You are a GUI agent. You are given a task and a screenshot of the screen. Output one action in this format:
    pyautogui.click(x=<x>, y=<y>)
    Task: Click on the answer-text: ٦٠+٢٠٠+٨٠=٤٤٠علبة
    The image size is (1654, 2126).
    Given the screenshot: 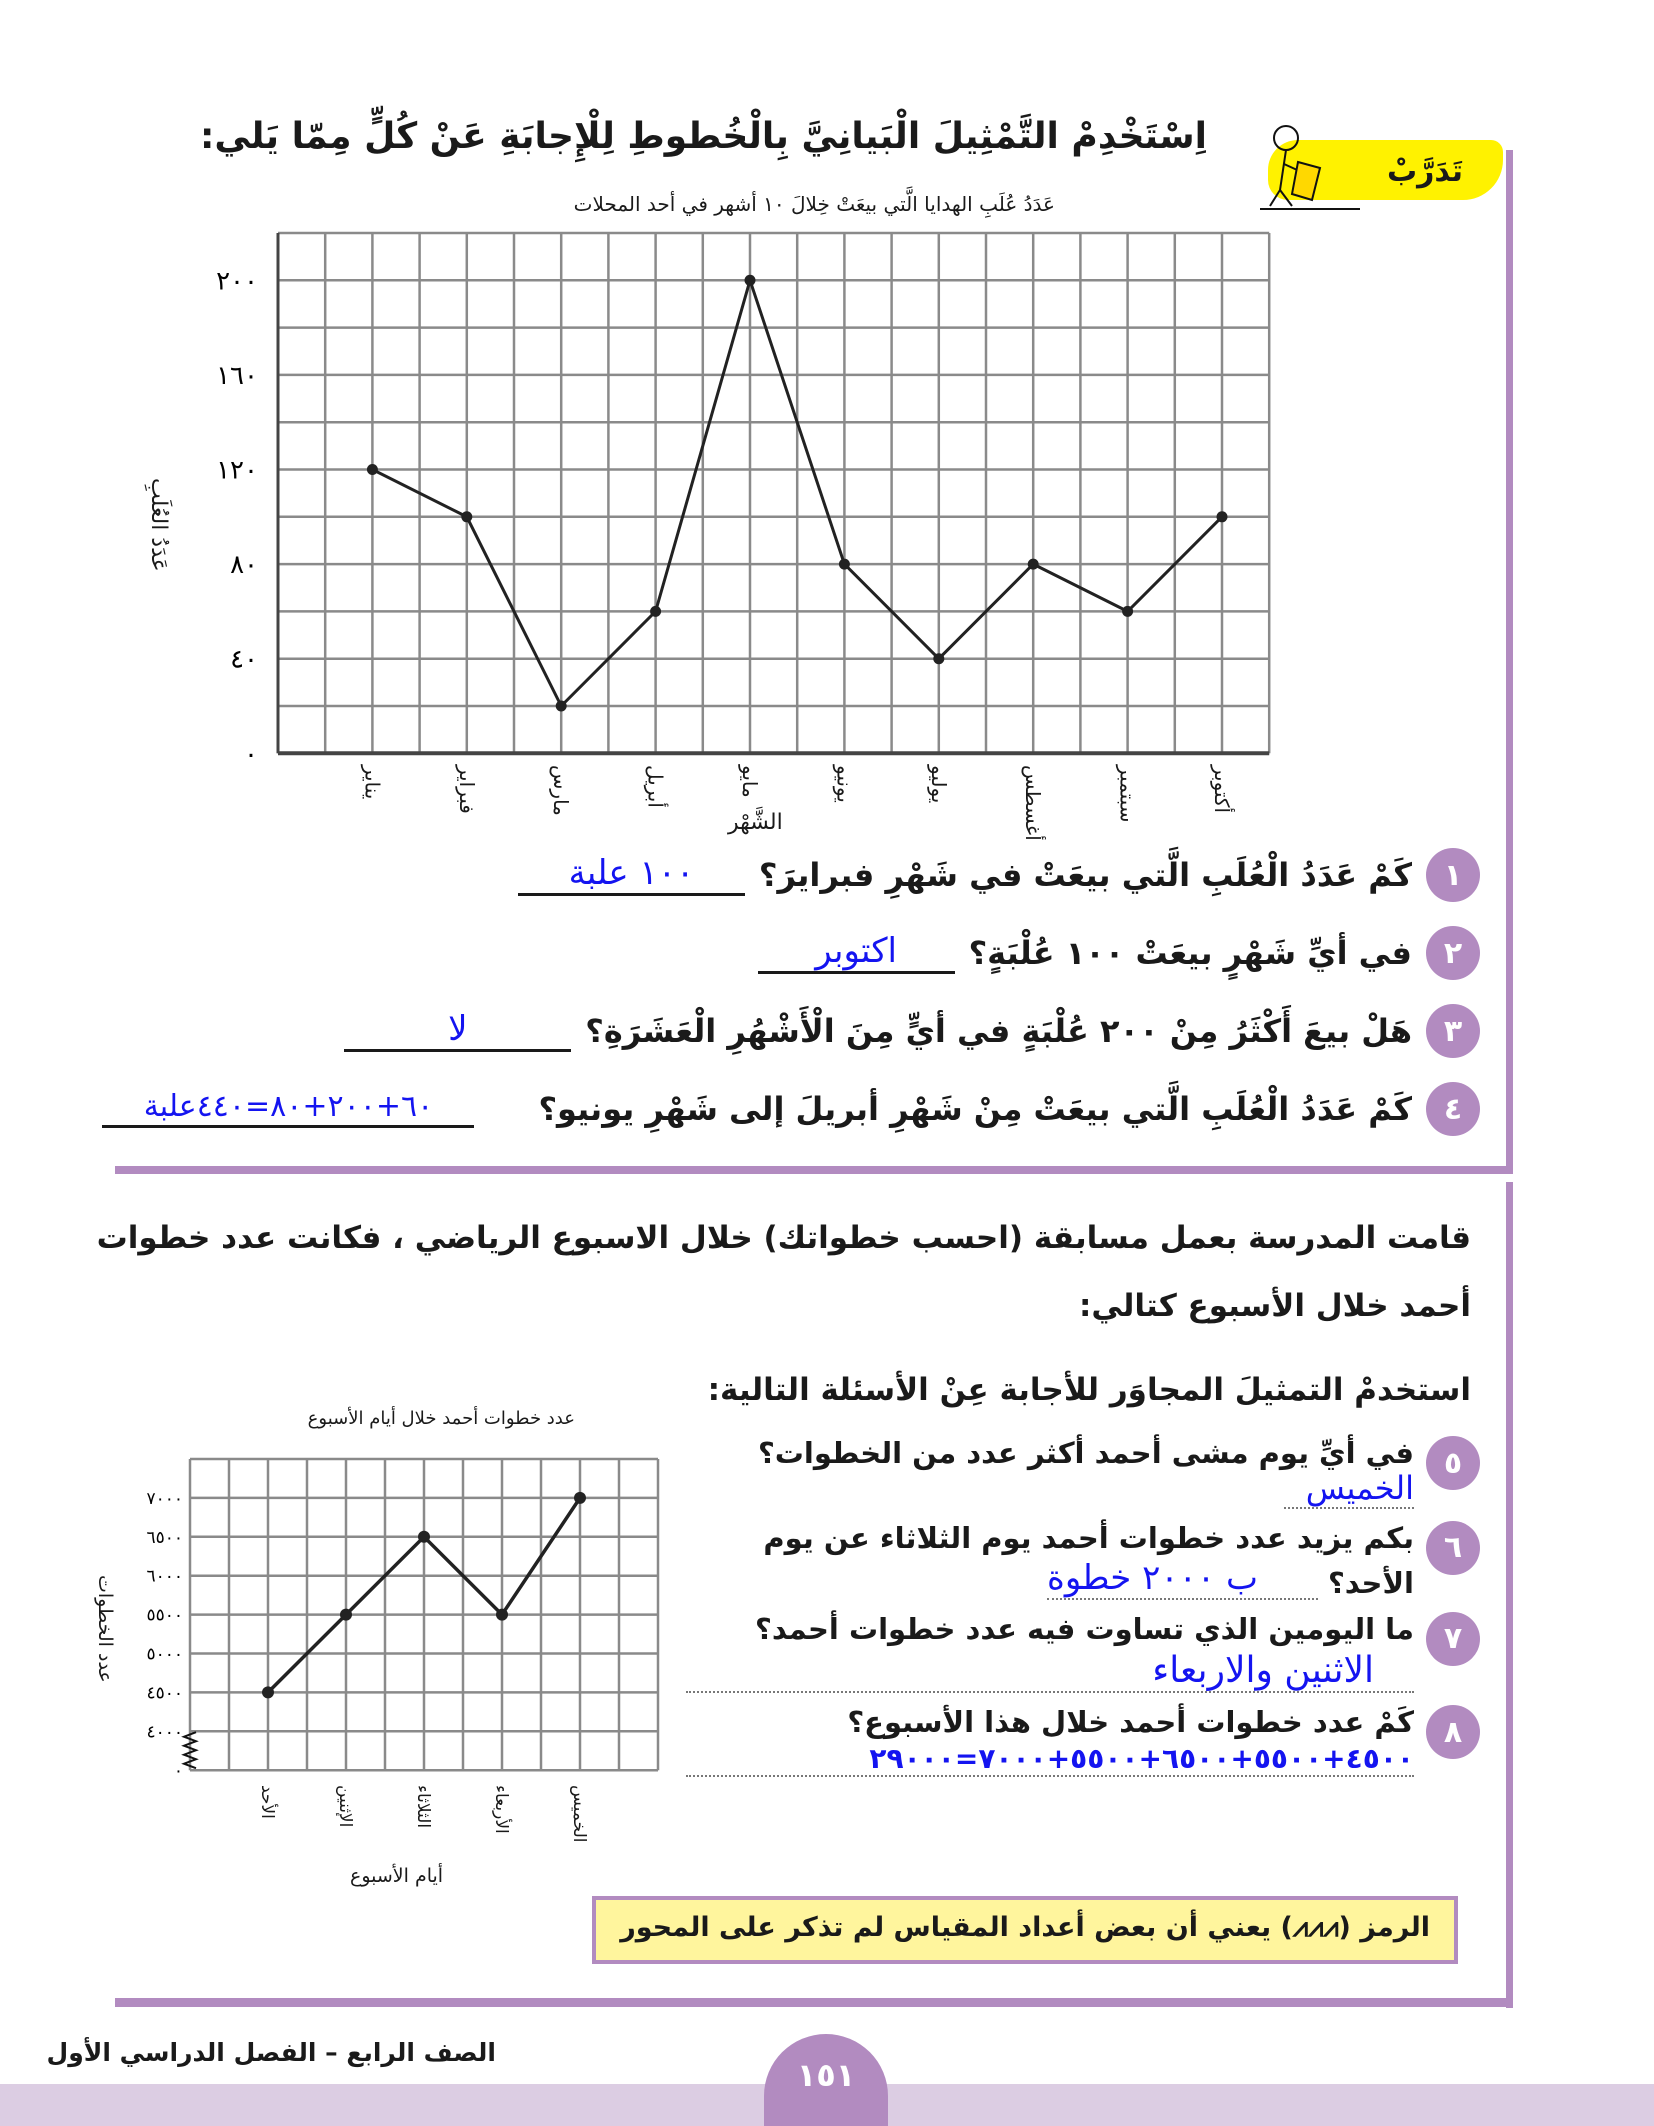 What is the action you would take?
    pyautogui.click(x=288, y=1107)
    